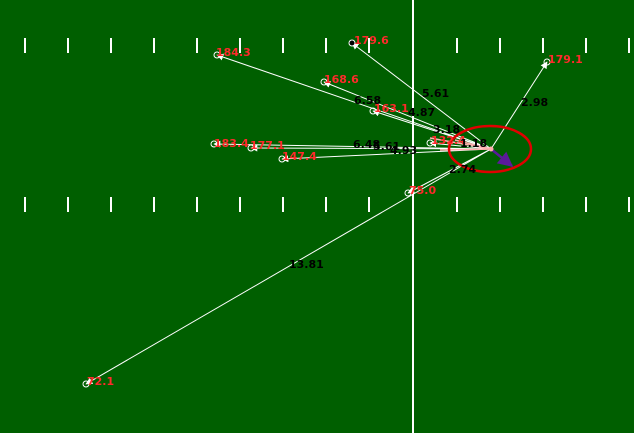 The width and height of the screenshot is (634, 433). What do you see at coordinates (386, 146) in the screenshot?
I see `distance-label-t7: 5.61` at bounding box center [386, 146].